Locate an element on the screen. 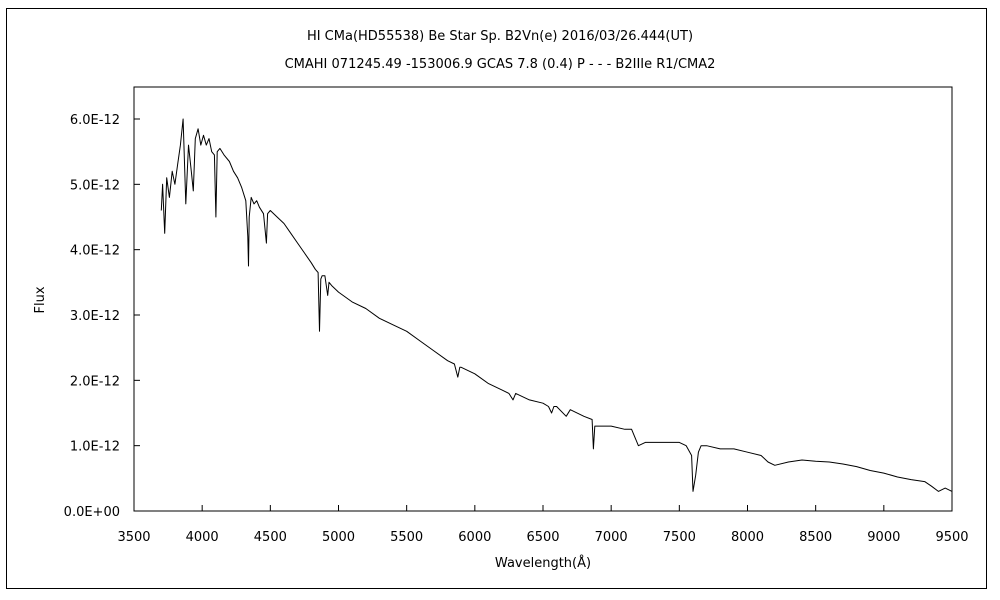 The image size is (1000, 600). x-tick-label: 5000 is located at coordinates (338, 537).